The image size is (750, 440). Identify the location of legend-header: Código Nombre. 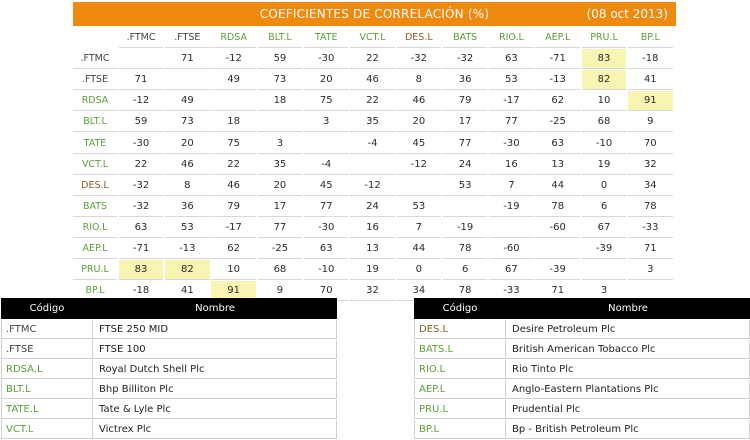
(169, 308).